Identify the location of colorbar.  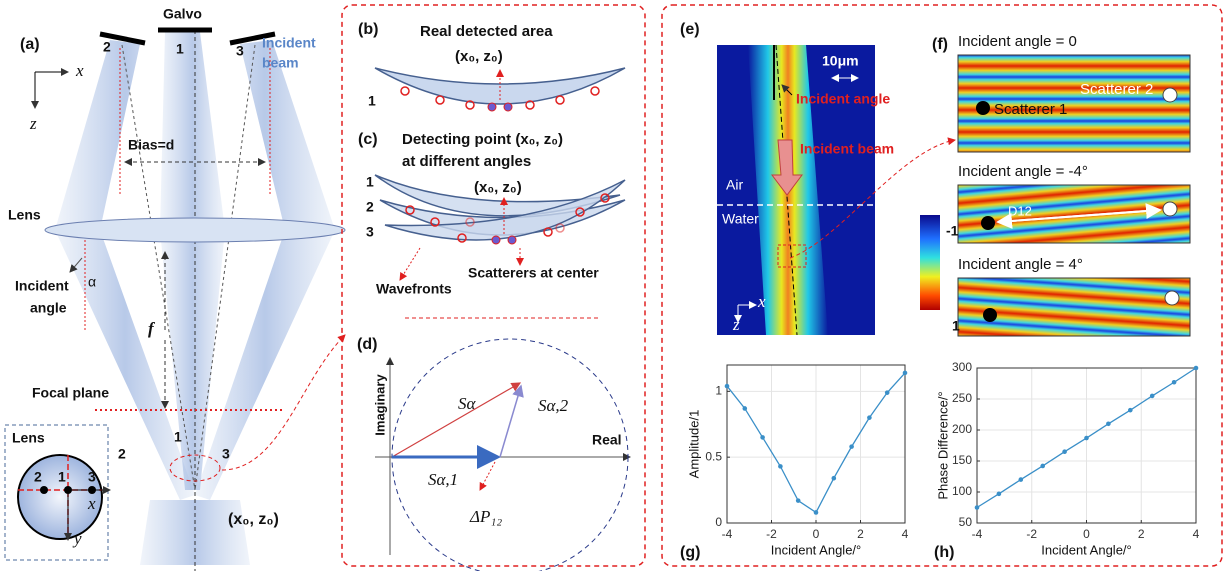
(930, 262).